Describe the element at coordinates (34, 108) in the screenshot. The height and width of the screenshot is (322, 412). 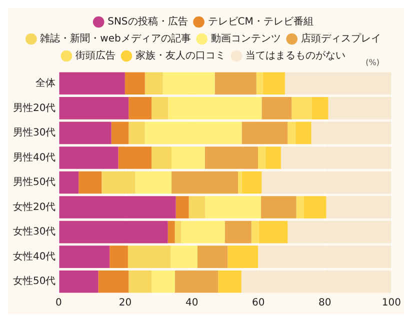
I see `y-tick-label: 男性20代` at that location.